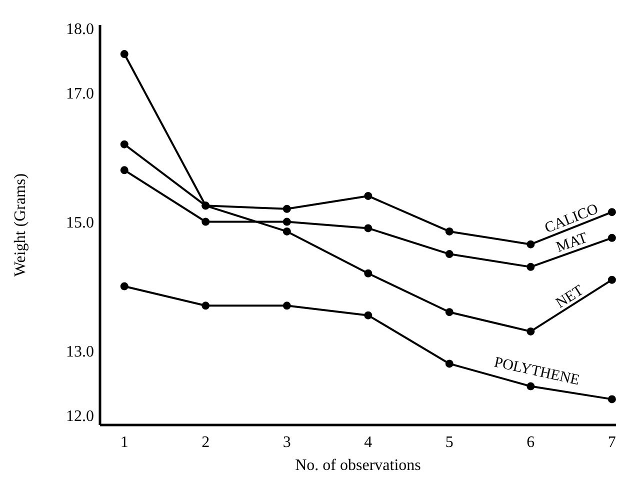  Describe the element at coordinates (124, 442) in the screenshot. I see `x-tick-label: 1` at that location.